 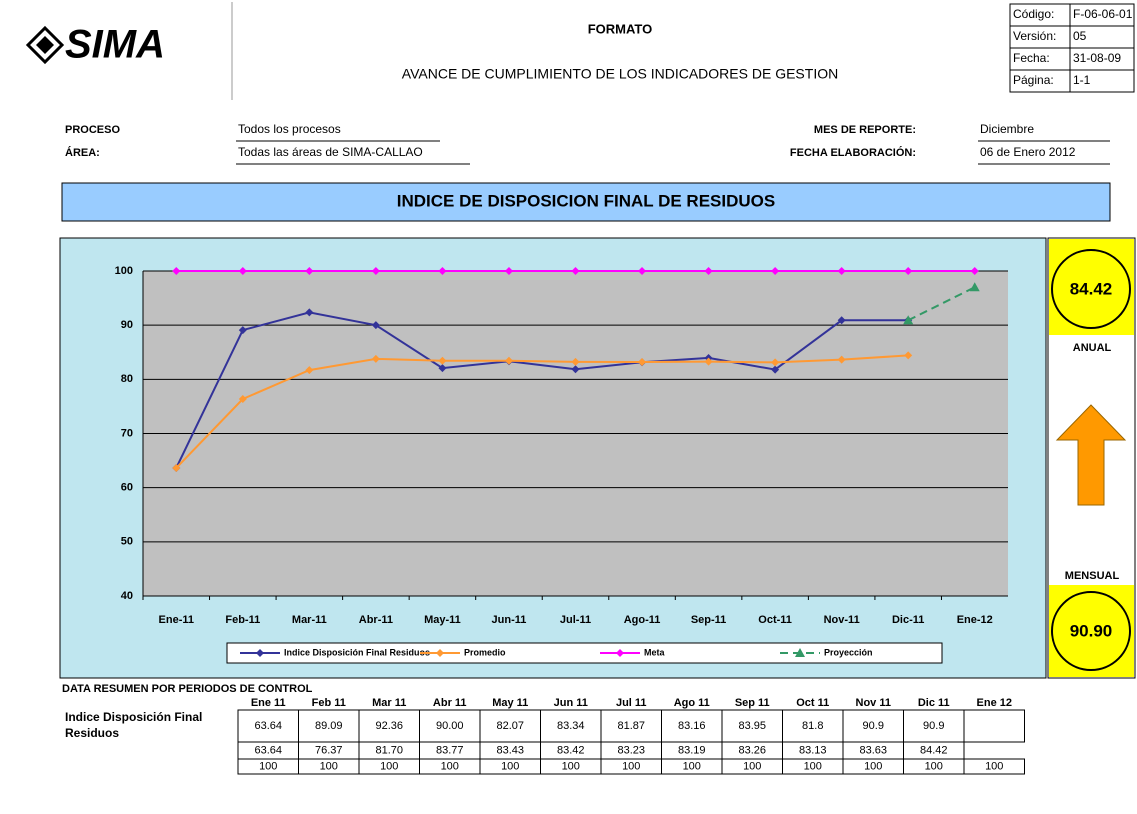 I want to click on table-value: 90.9, so click(x=873, y=726).